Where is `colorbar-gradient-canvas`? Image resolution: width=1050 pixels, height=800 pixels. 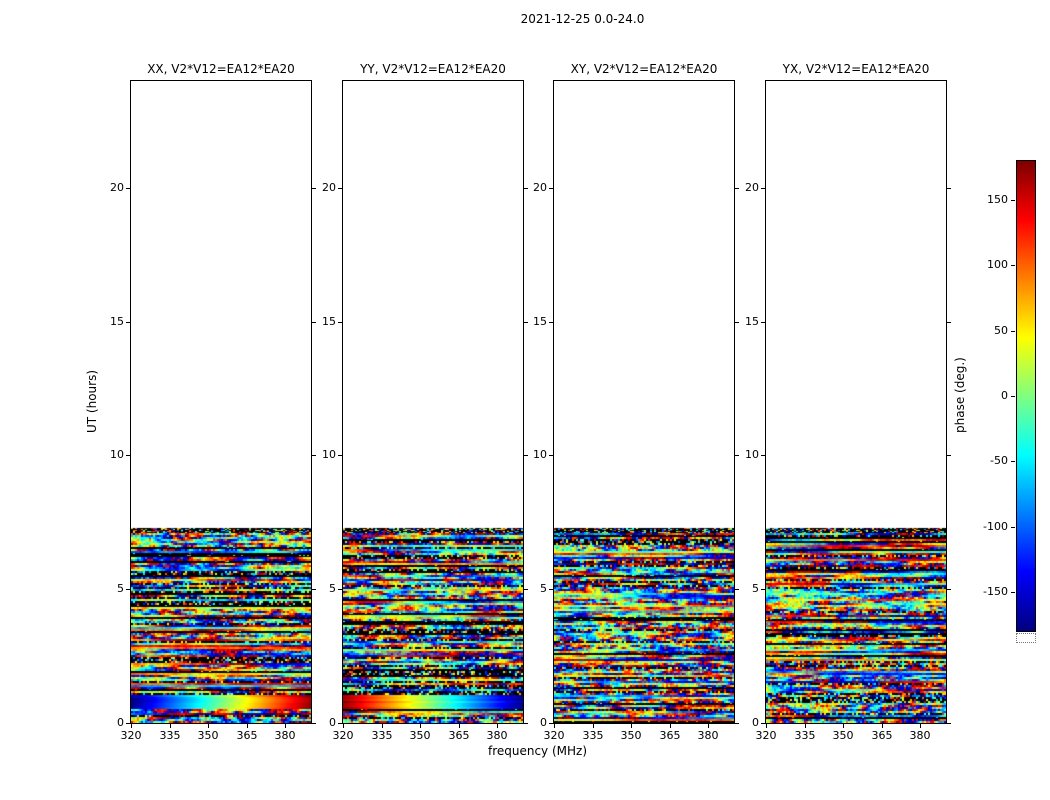 colorbar-gradient-canvas is located at coordinates (1026, 396).